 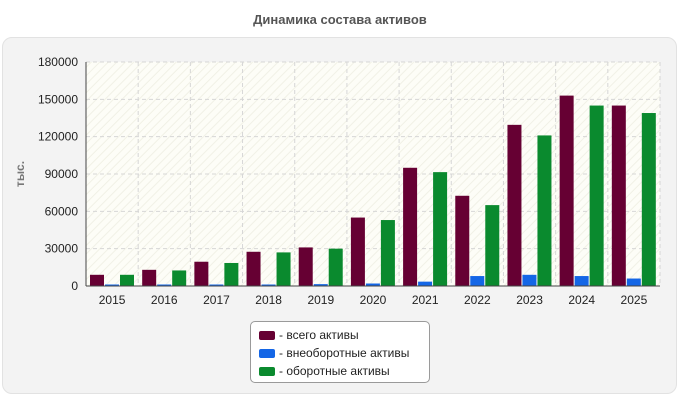 I want to click on y-tick-label: 0, so click(x=74, y=286).